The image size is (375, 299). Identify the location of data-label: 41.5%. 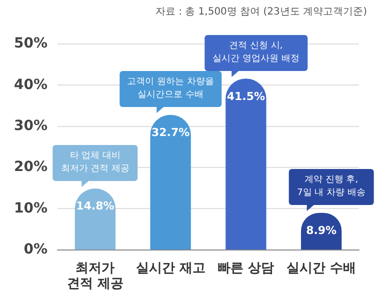
(246, 96).